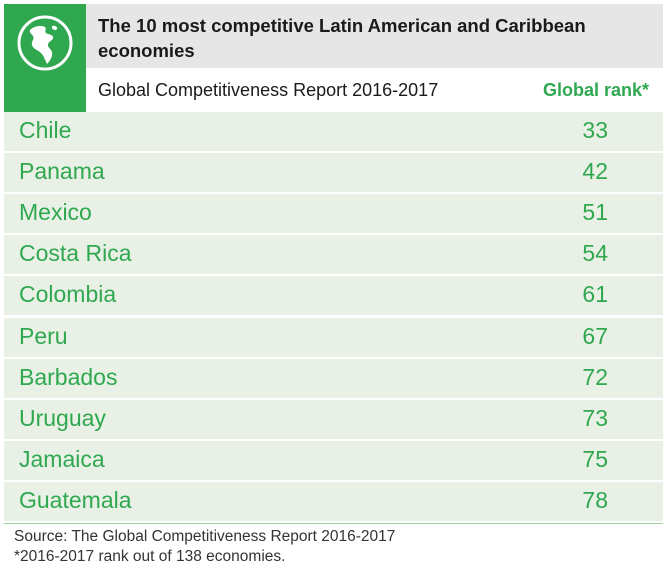 The image size is (667, 581). What do you see at coordinates (333, 173) in the screenshot?
I see `table-row: Panama 42` at bounding box center [333, 173].